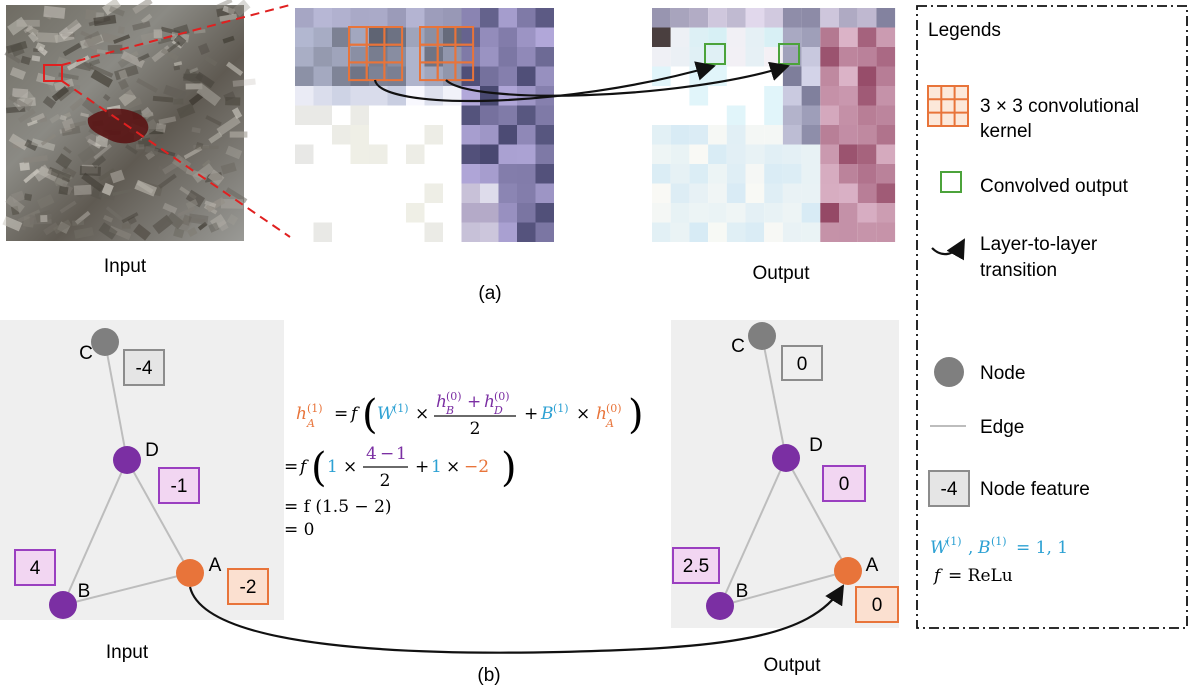 Image resolution: width=1196 pixels, height=687 pixels. What do you see at coordinates (949, 372) in the screenshot?
I see `legend-node-icon` at bounding box center [949, 372].